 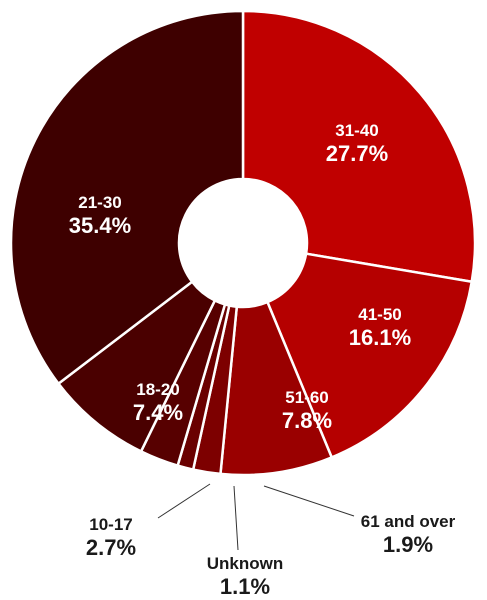 I want to click on category-label-31-40: 31-40, so click(x=356, y=130).